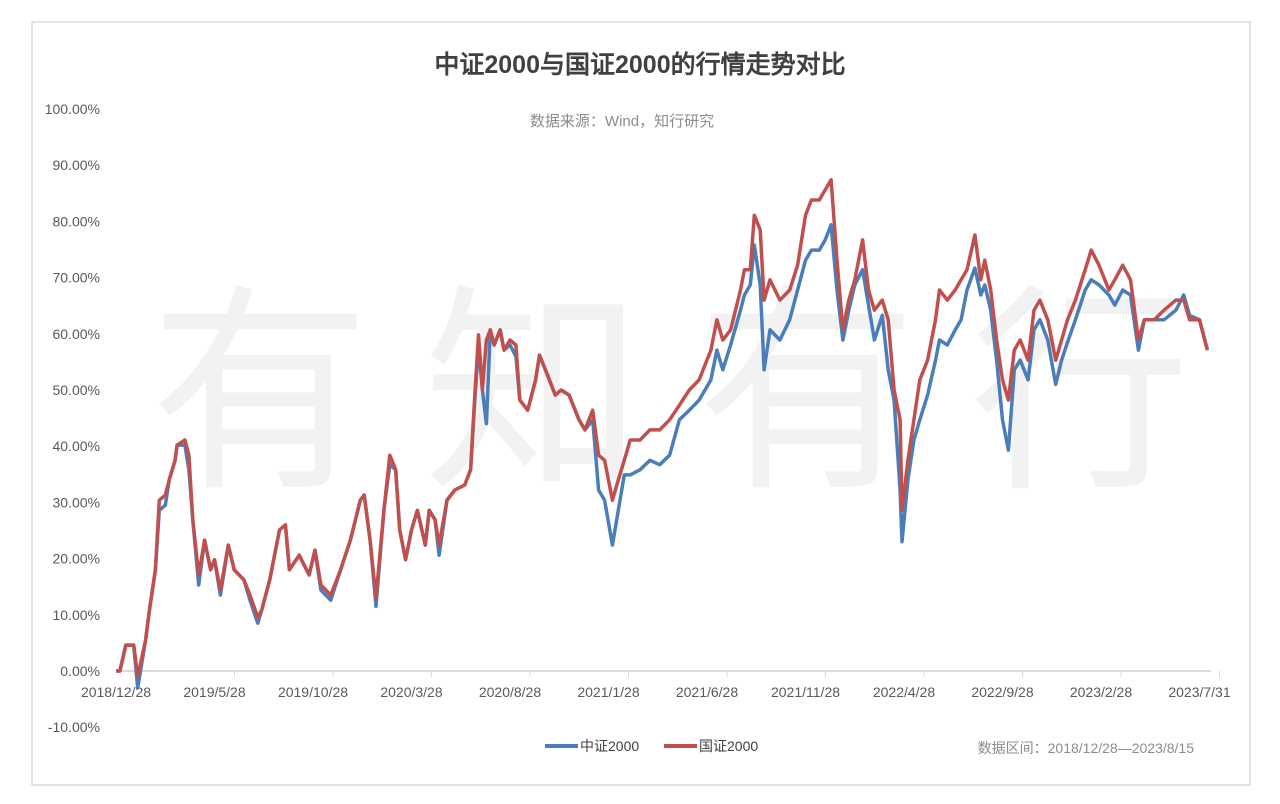 Image resolution: width=1280 pixels, height=804 pixels. I want to click on y-tick-label: -10.00%, so click(74, 727).